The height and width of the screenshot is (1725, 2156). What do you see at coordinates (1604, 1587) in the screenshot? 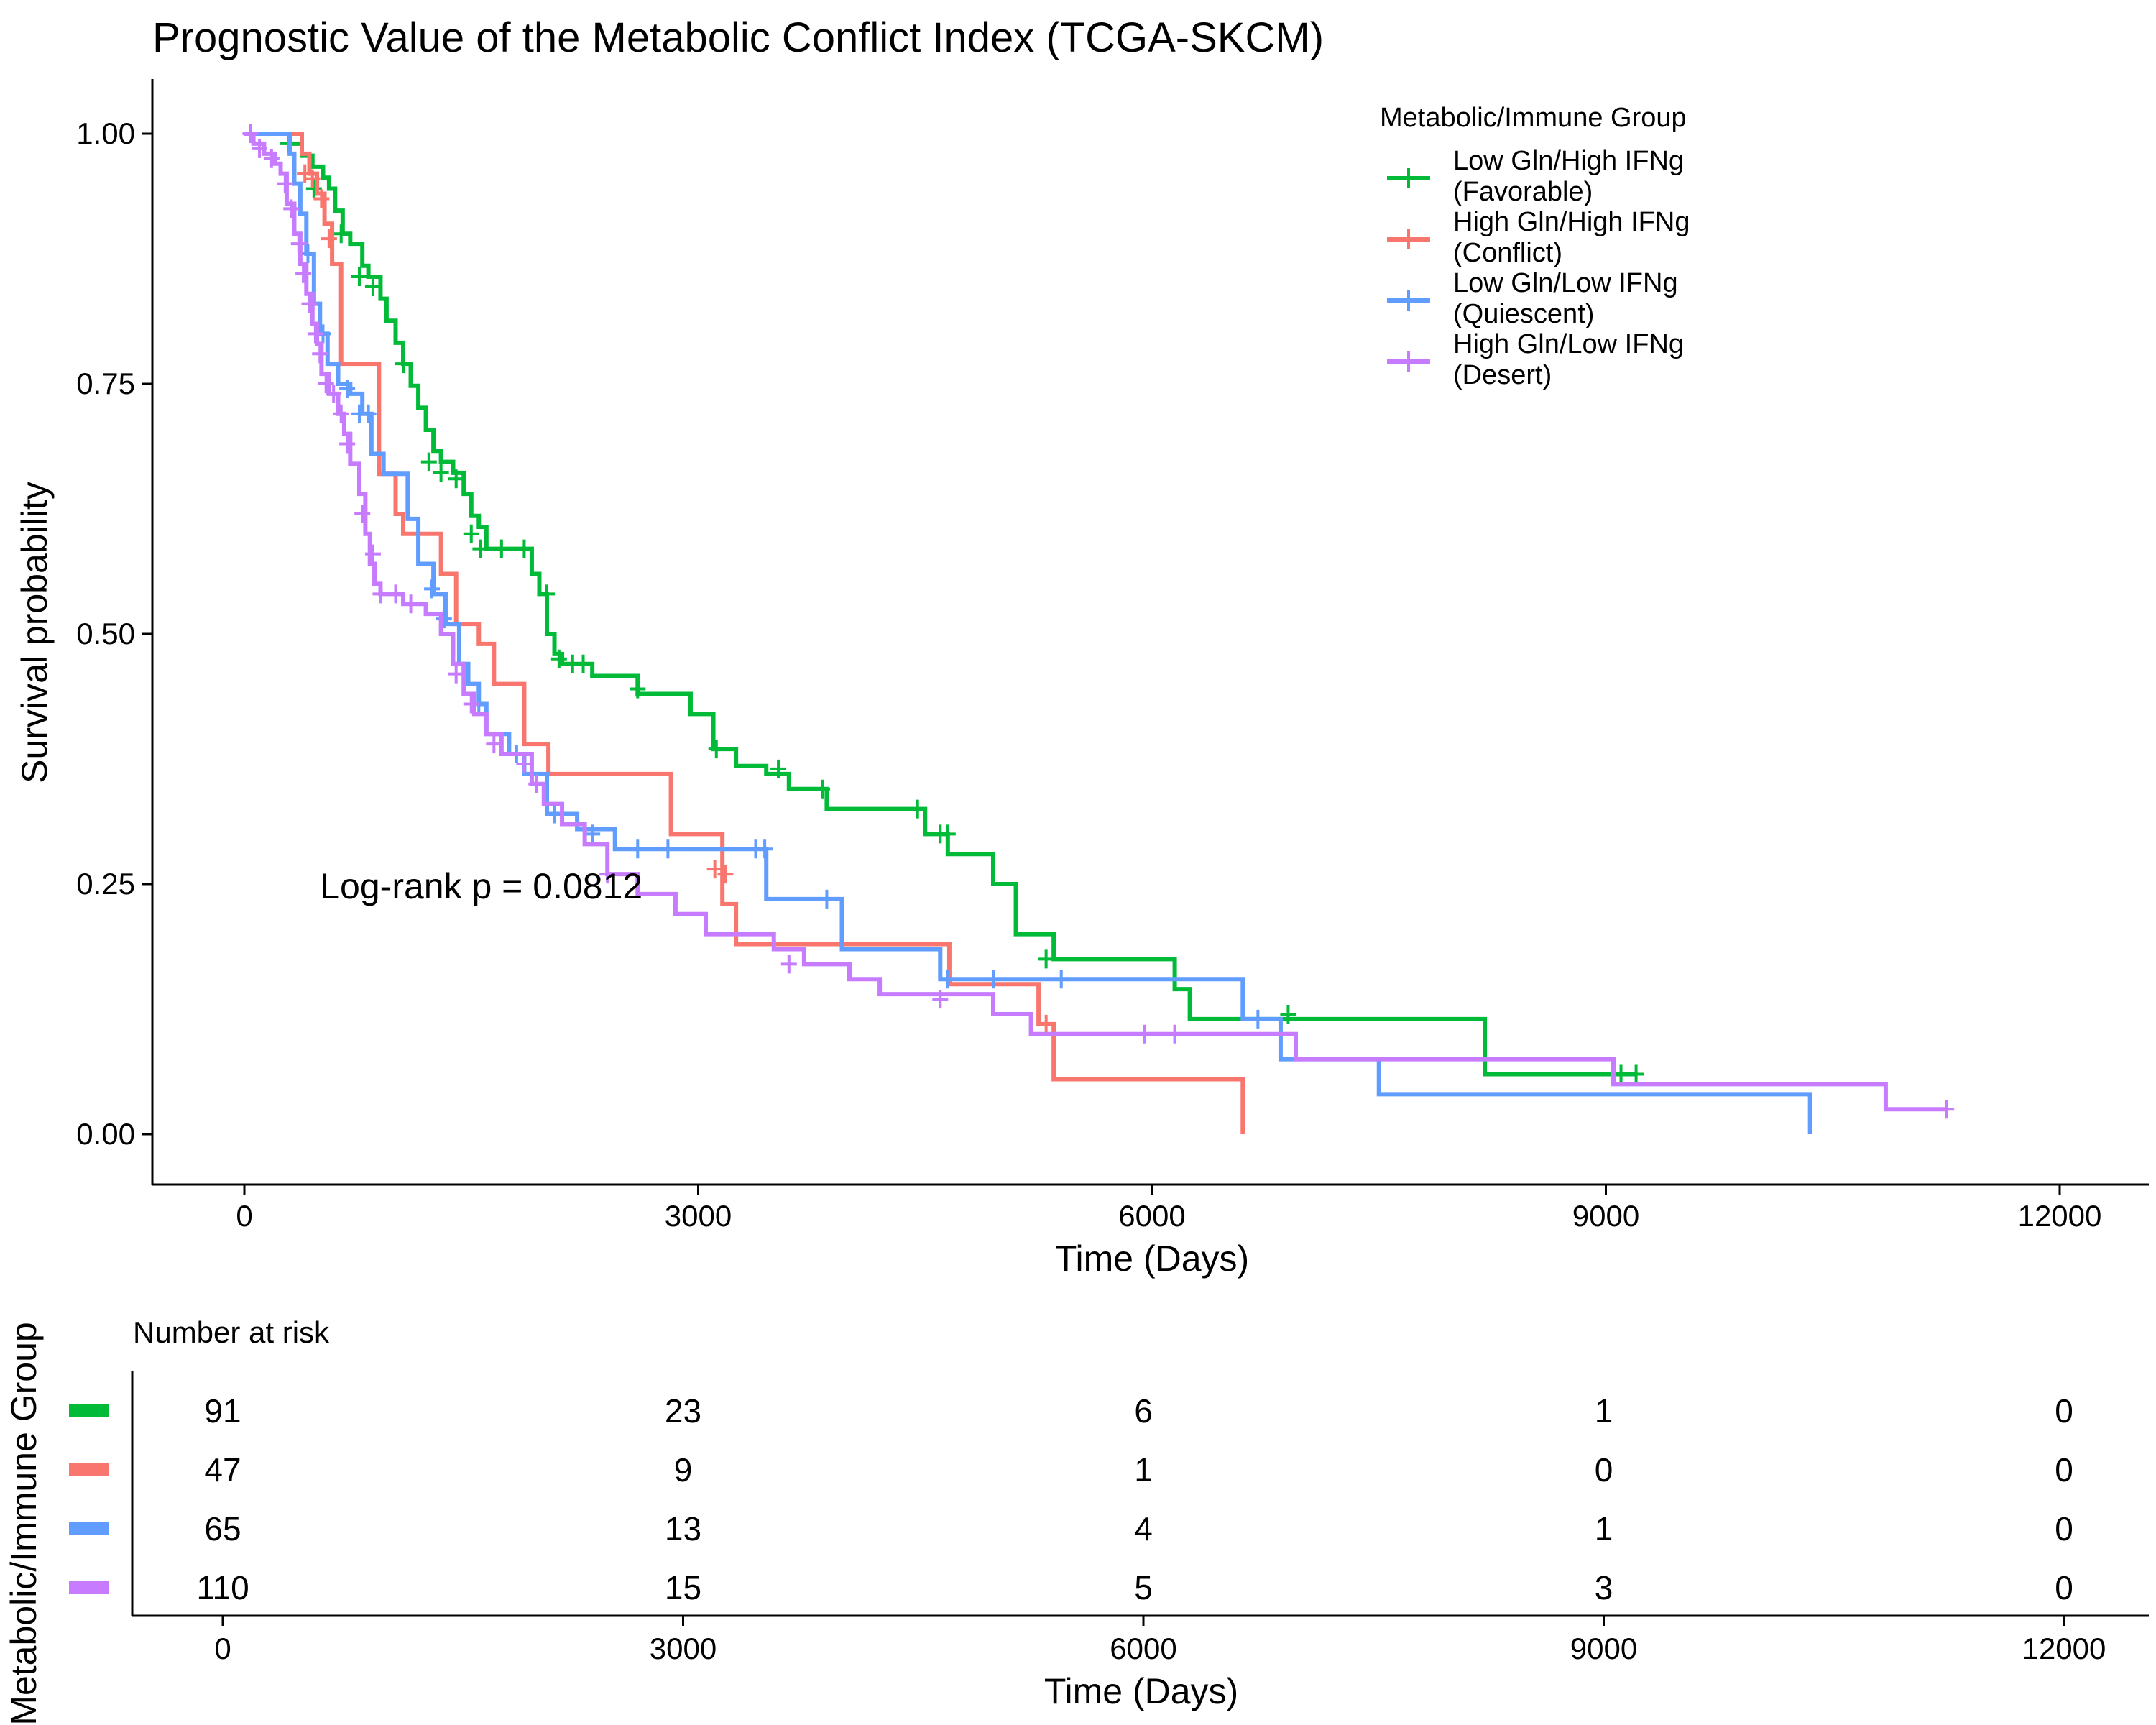
I see `risk-count: 3` at bounding box center [1604, 1587].